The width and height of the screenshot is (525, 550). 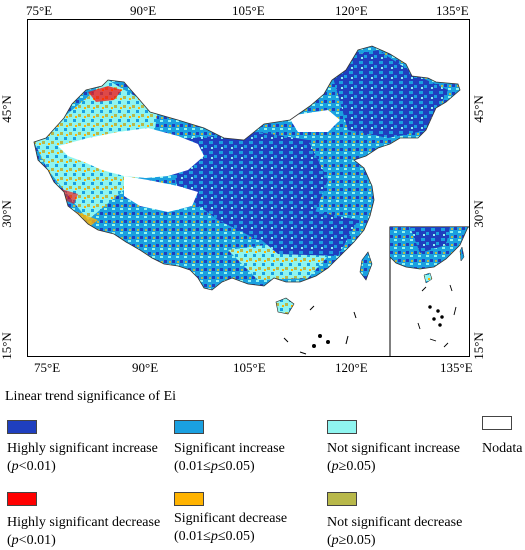 I want to click on hainan-island, so click(x=285, y=306).